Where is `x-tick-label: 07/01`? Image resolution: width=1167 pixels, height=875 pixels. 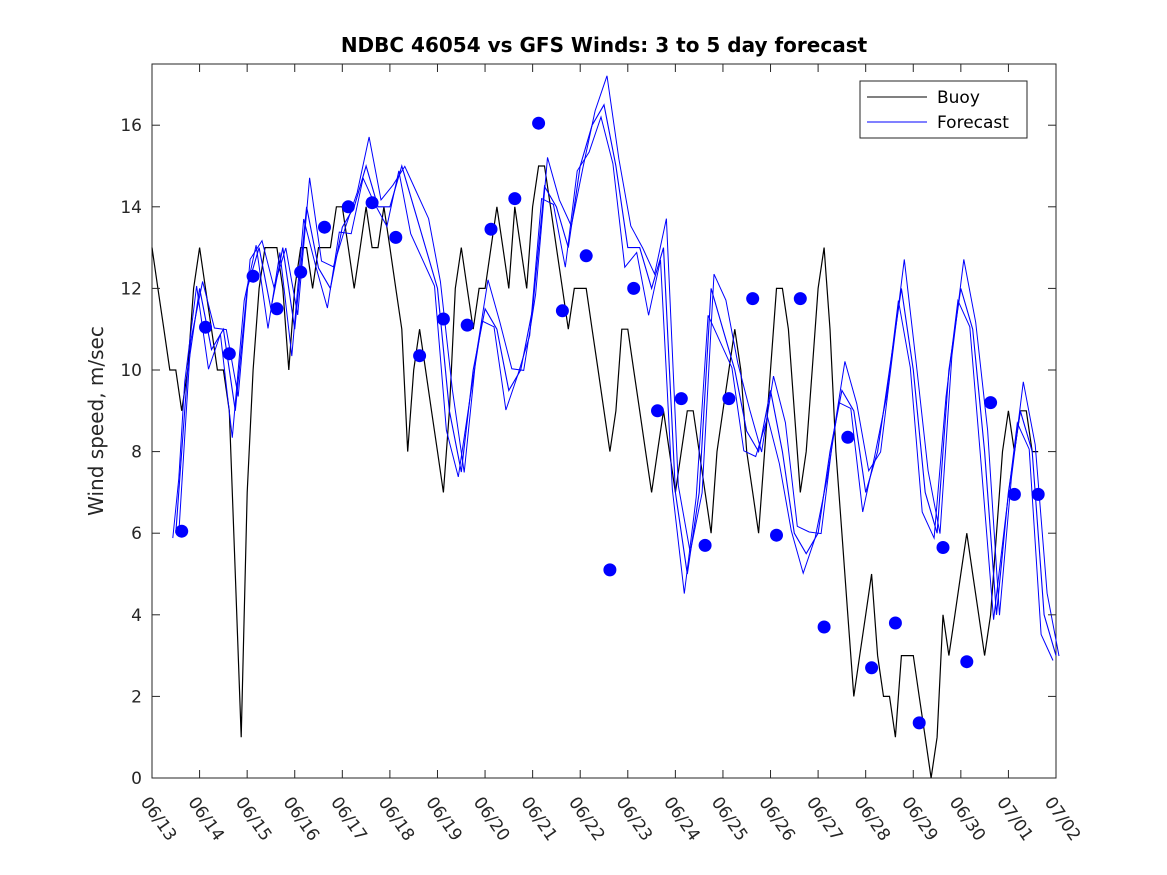
x-tick-label: 07/01 is located at coordinates (1014, 819).